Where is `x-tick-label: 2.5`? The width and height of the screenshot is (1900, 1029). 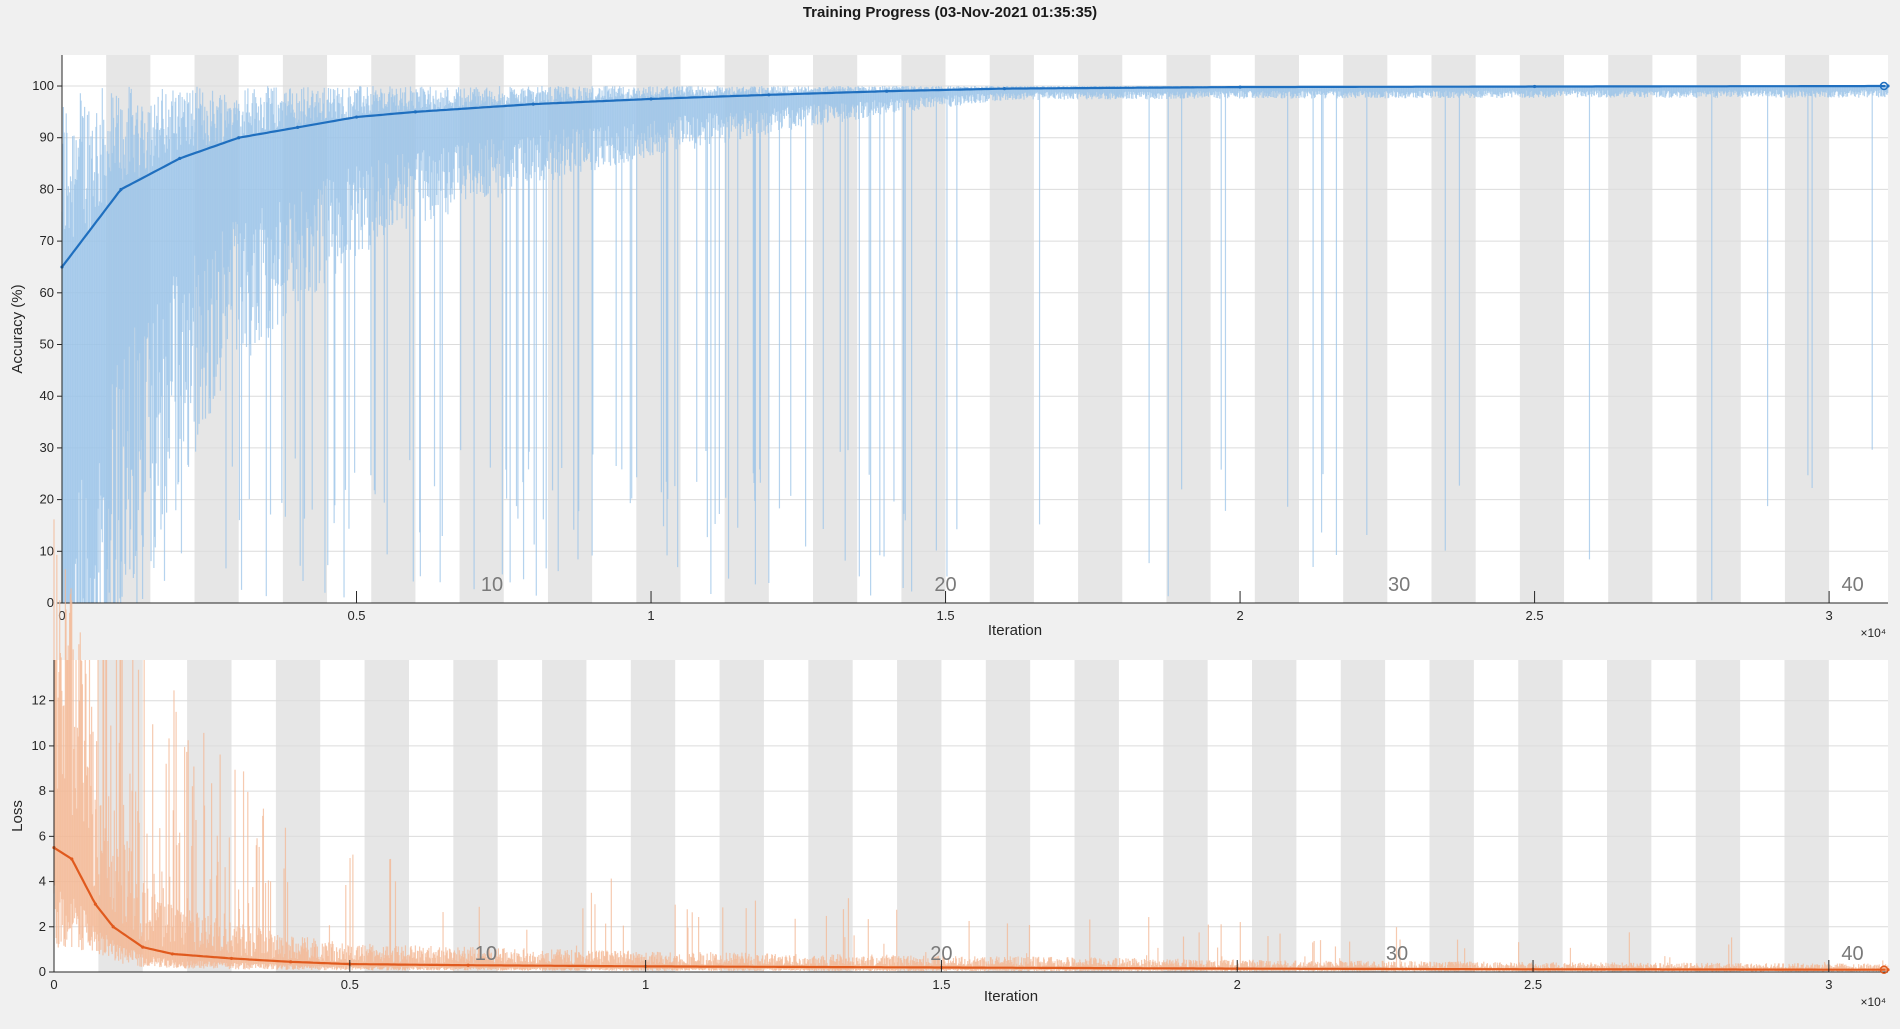
x-tick-label: 2.5 is located at coordinates (1535, 615).